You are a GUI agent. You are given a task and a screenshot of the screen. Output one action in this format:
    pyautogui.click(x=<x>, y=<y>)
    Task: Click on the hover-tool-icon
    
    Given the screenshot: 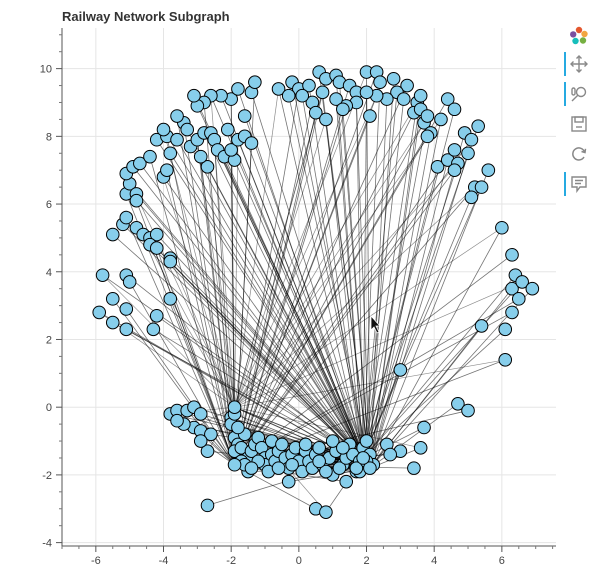 What is the action you would take?
    pyautogui.click(x=578, y=184)
    